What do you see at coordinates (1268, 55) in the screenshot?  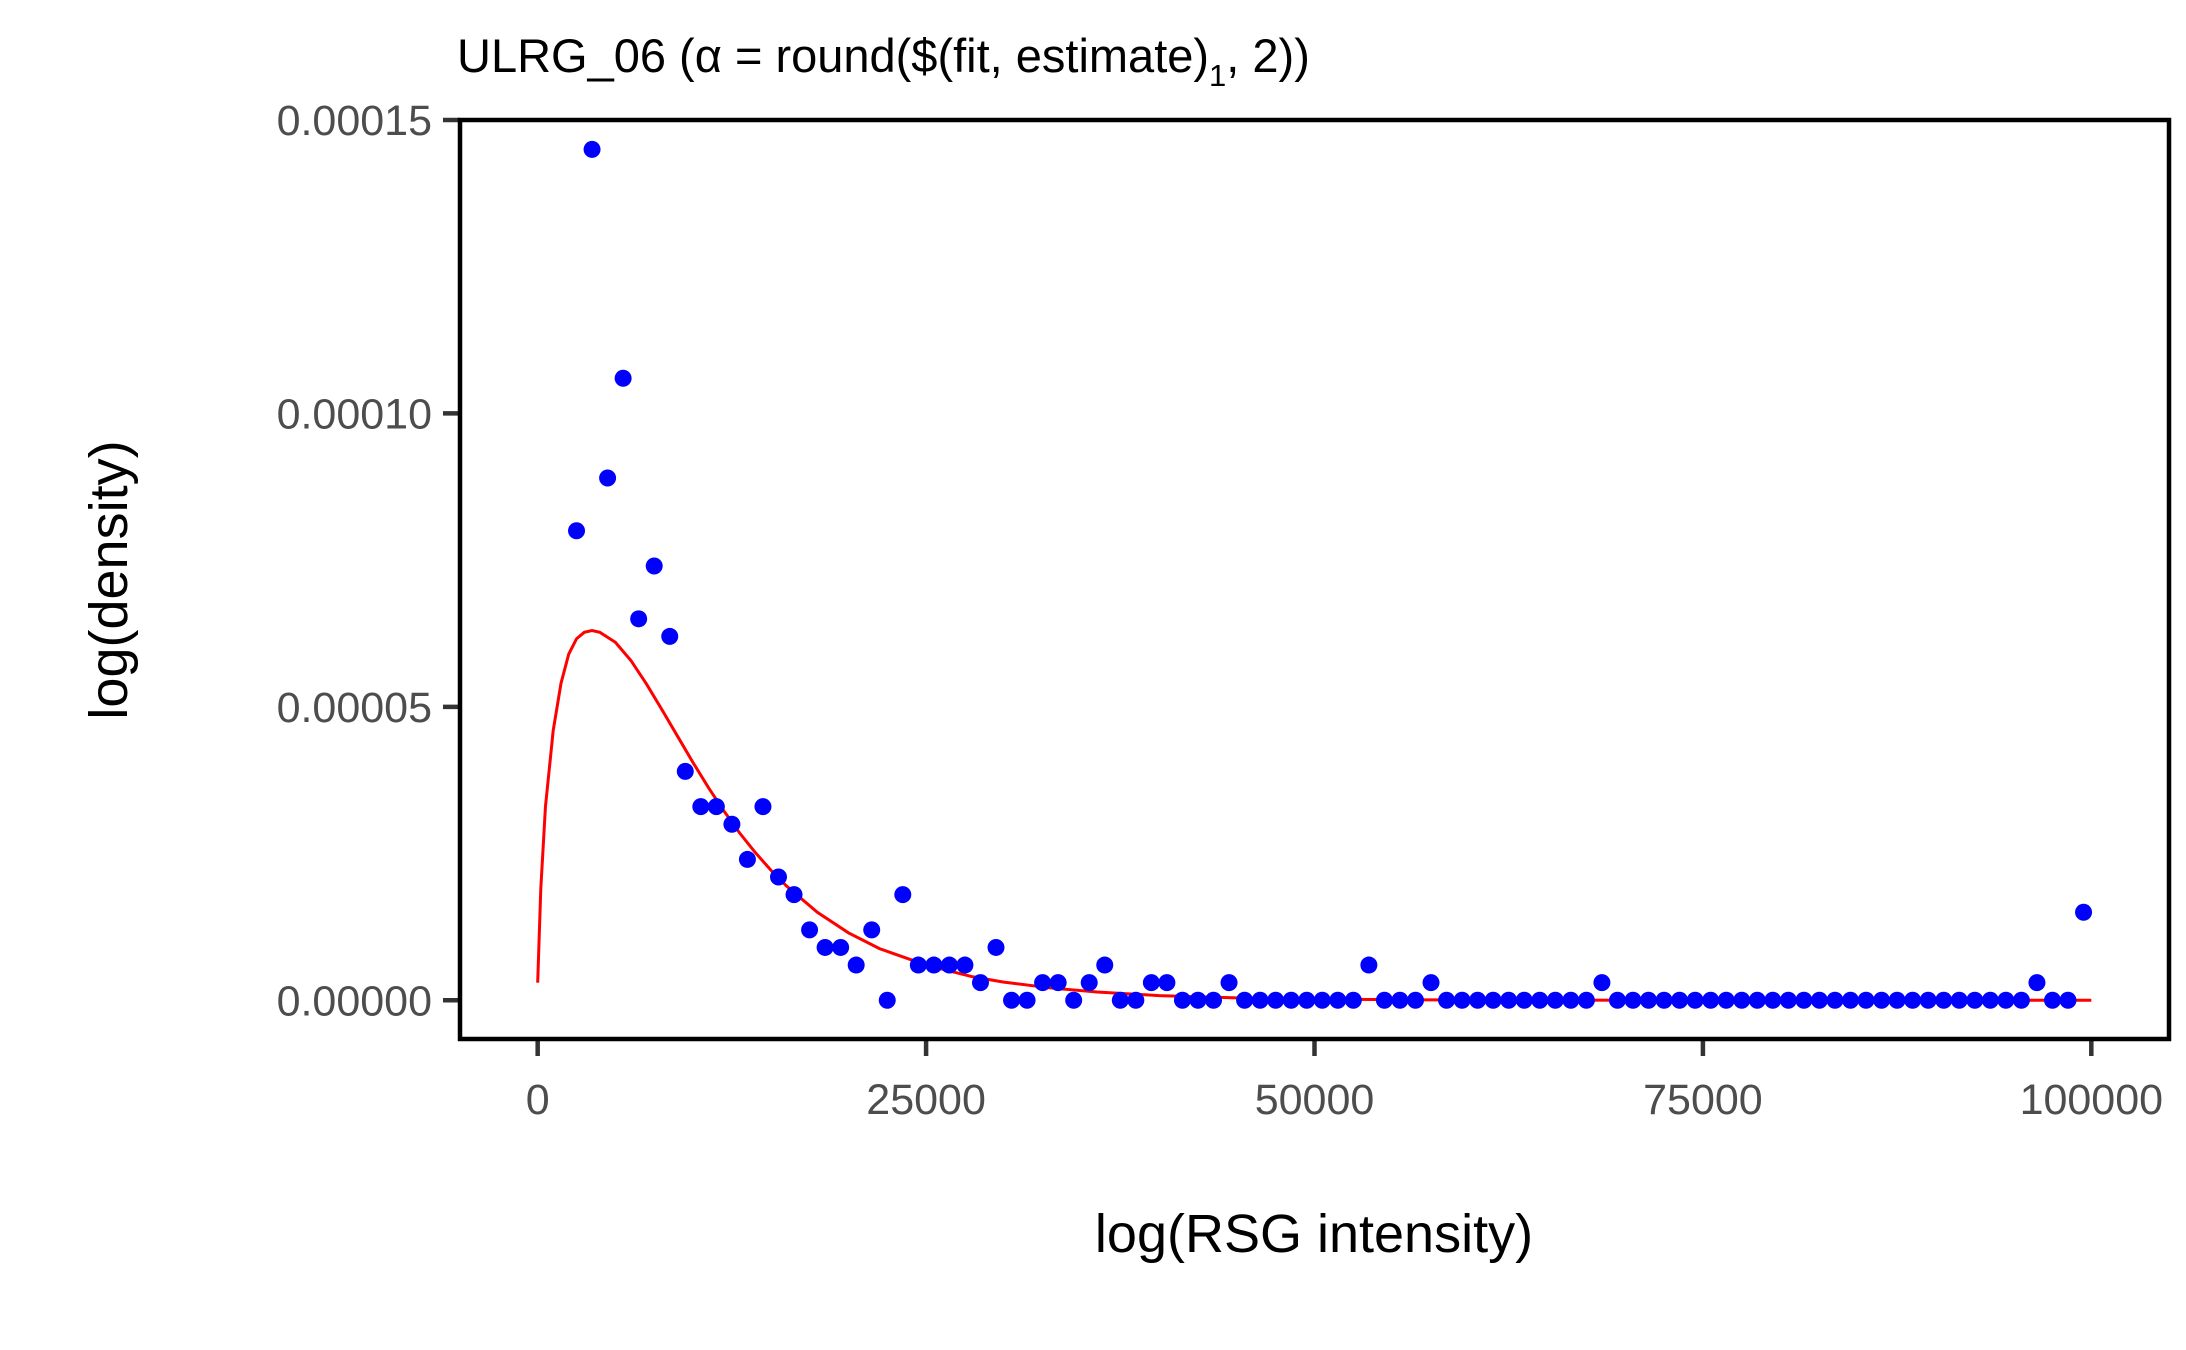 I see `chart-title-tail: , 2))` at bounding box center [1268, 55].